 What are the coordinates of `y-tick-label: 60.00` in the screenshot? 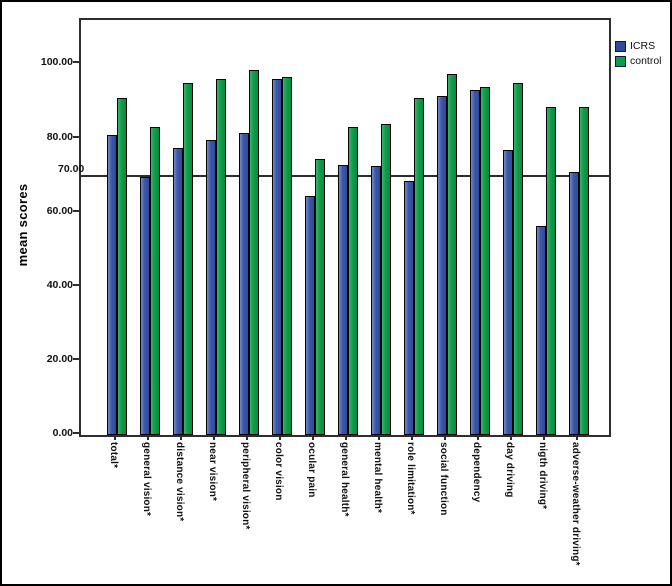 It's located at (59, 210).